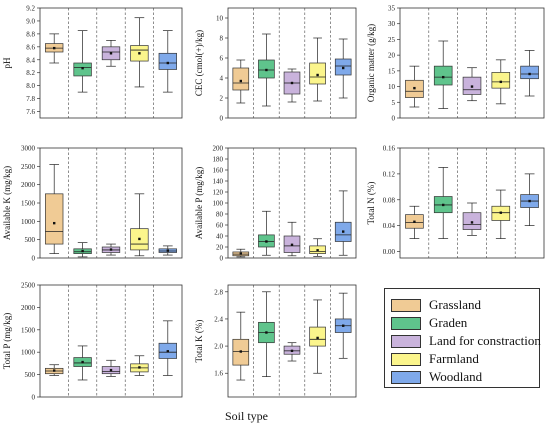 The image size is (550, 433). I want to click on y-axis-label: Available P (mg/kg), so click(199, 203).